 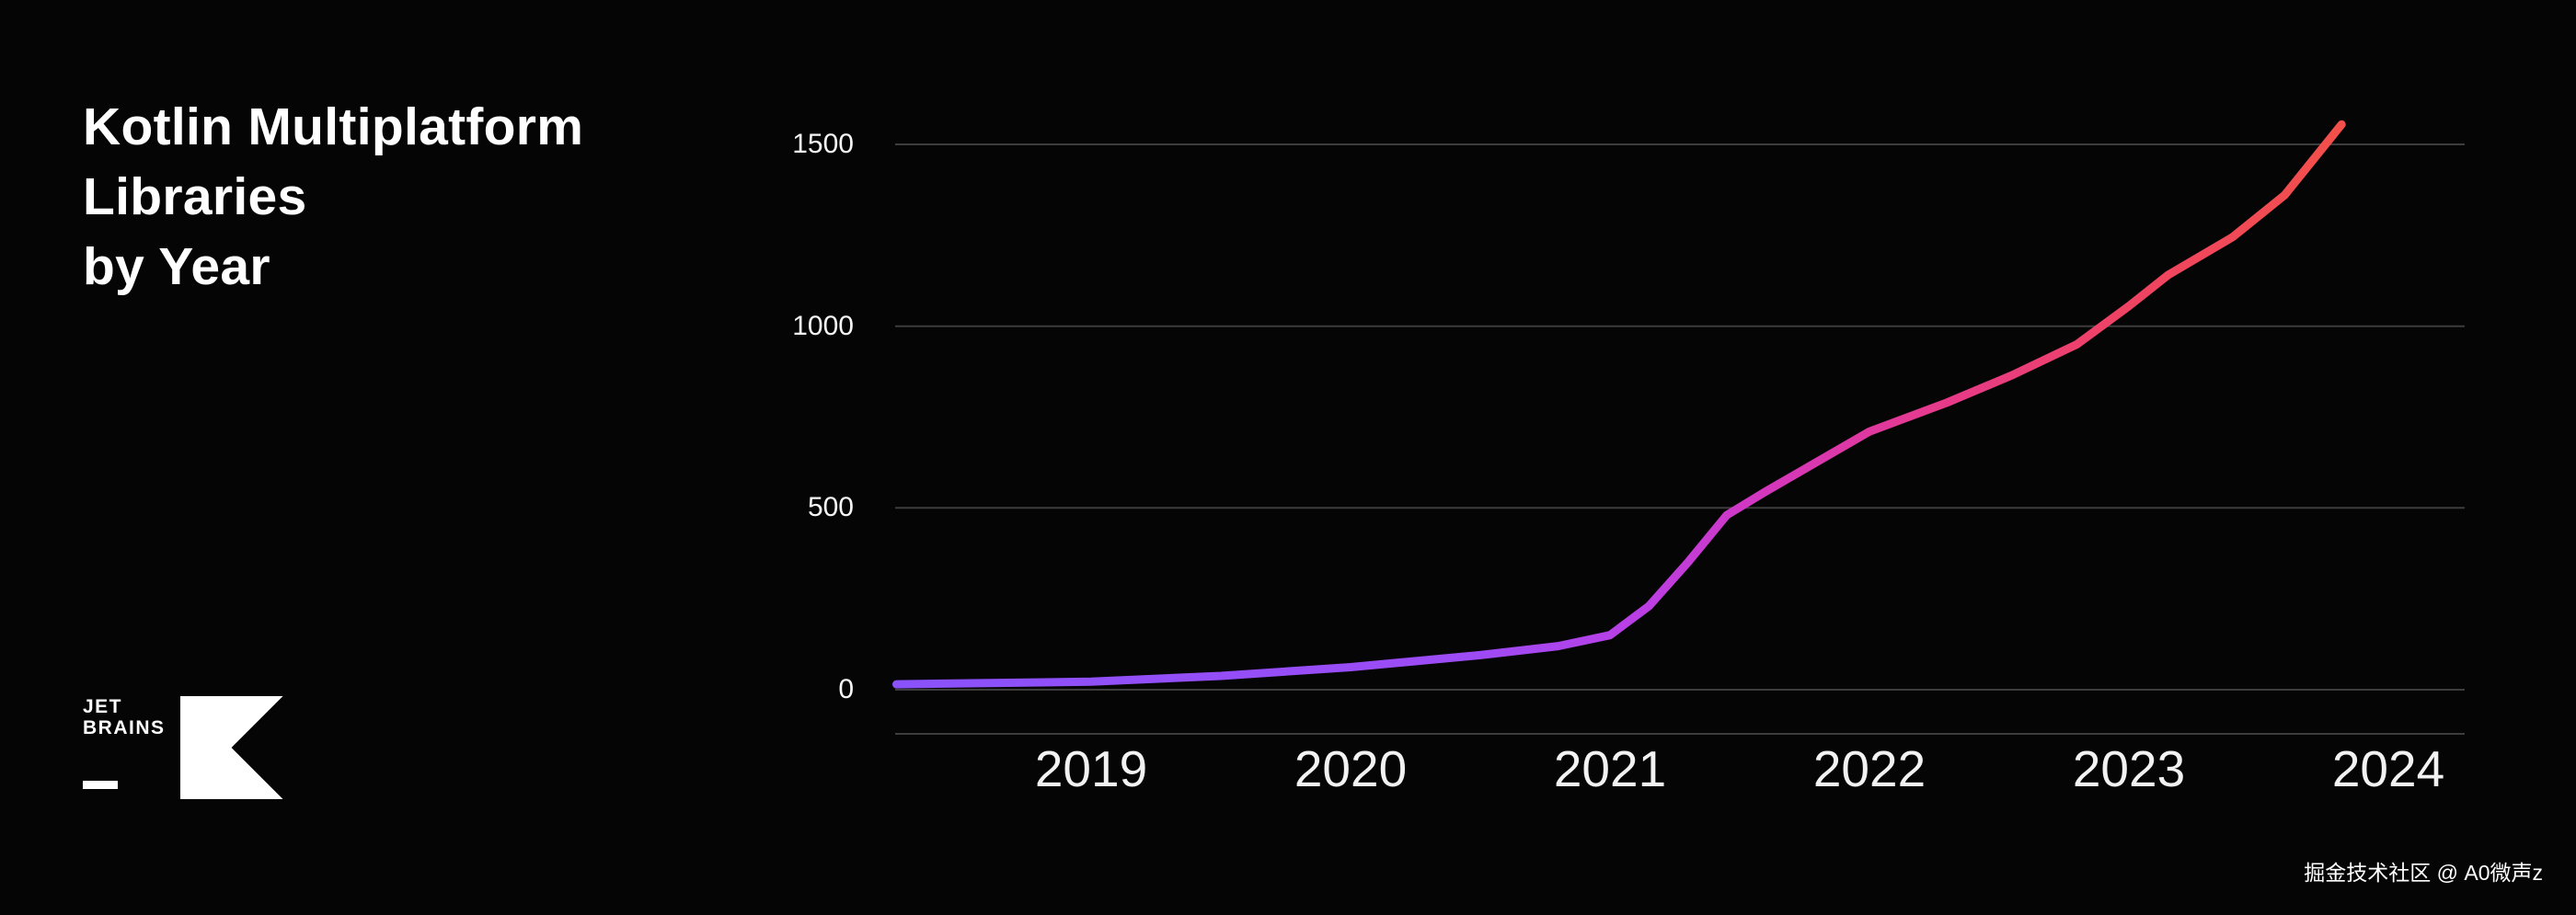 What do you see at coordinates (103, 707) in the screenshot?
I see `jetbrains-wordmark-line: JET` at bounding box center [103, 707].